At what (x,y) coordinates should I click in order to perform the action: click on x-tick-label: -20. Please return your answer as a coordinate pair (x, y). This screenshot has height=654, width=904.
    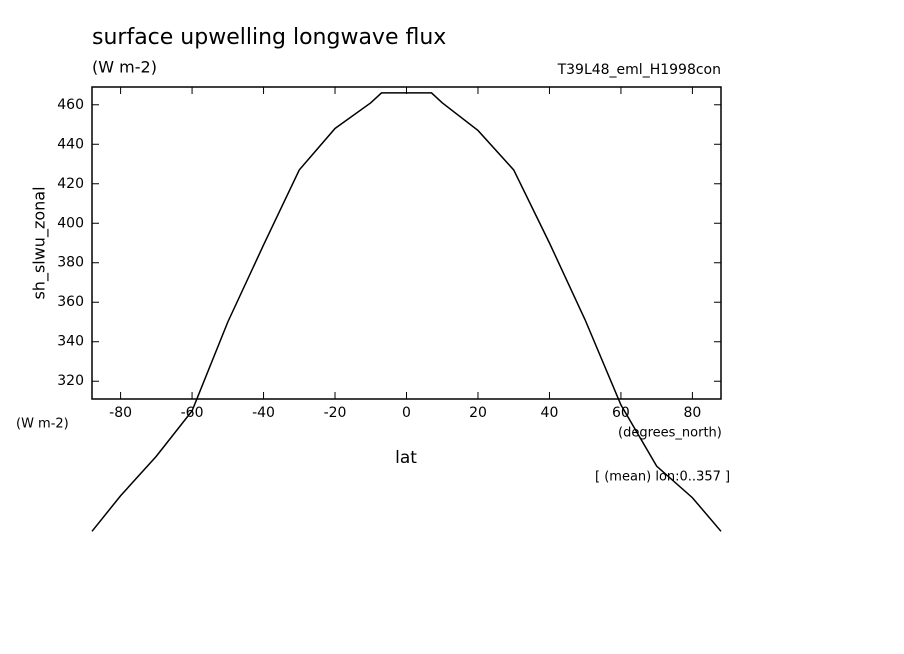
    Looking at the image, I should click on (335, 413).